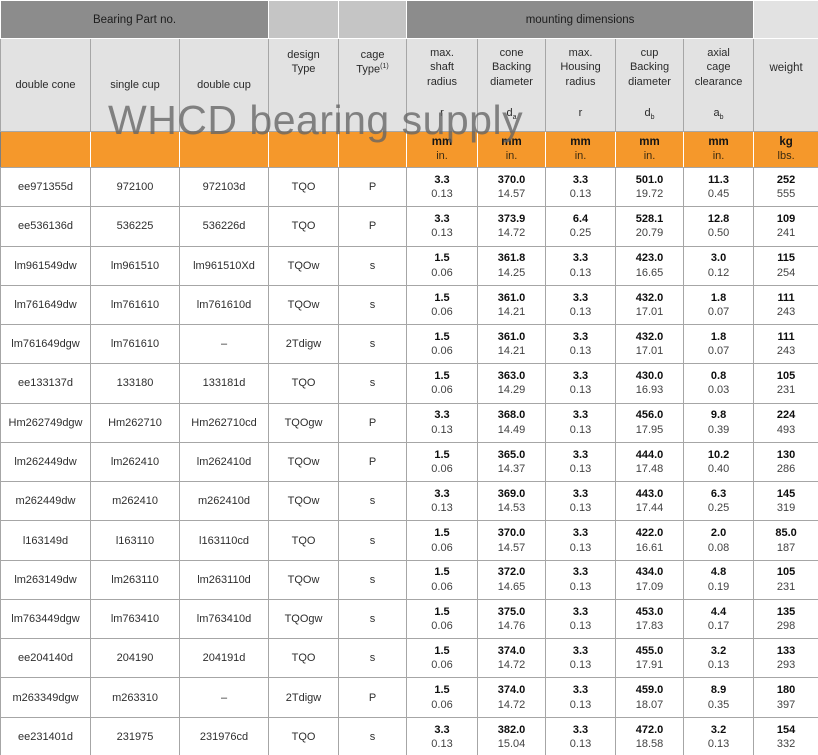 Image resolution: width=818 pixels, height=755 pixels. Describe the element at coordinates (224, 422) in the screenshot. I see `double-cup-cell: Hm262710cd` at that location.